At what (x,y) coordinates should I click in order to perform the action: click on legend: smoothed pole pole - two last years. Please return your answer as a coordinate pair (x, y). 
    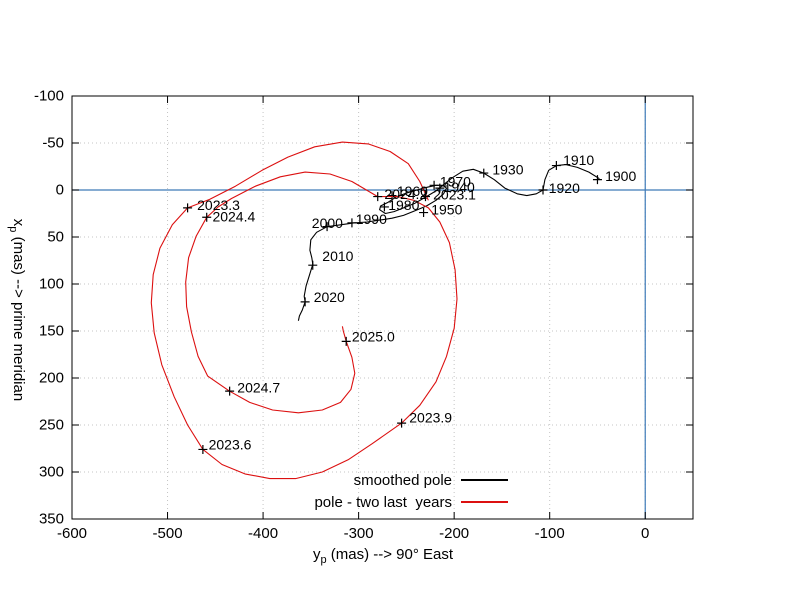
    Looking at the image, I should click on (329, 491).